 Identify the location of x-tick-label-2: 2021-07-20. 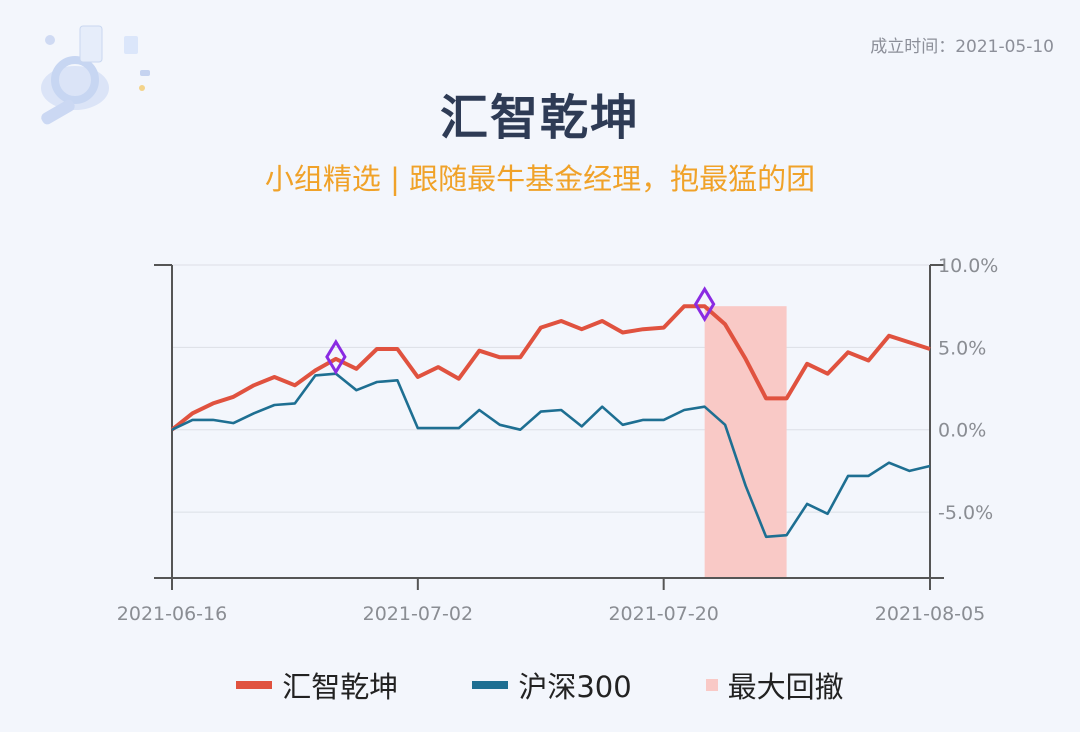
(663, 614).